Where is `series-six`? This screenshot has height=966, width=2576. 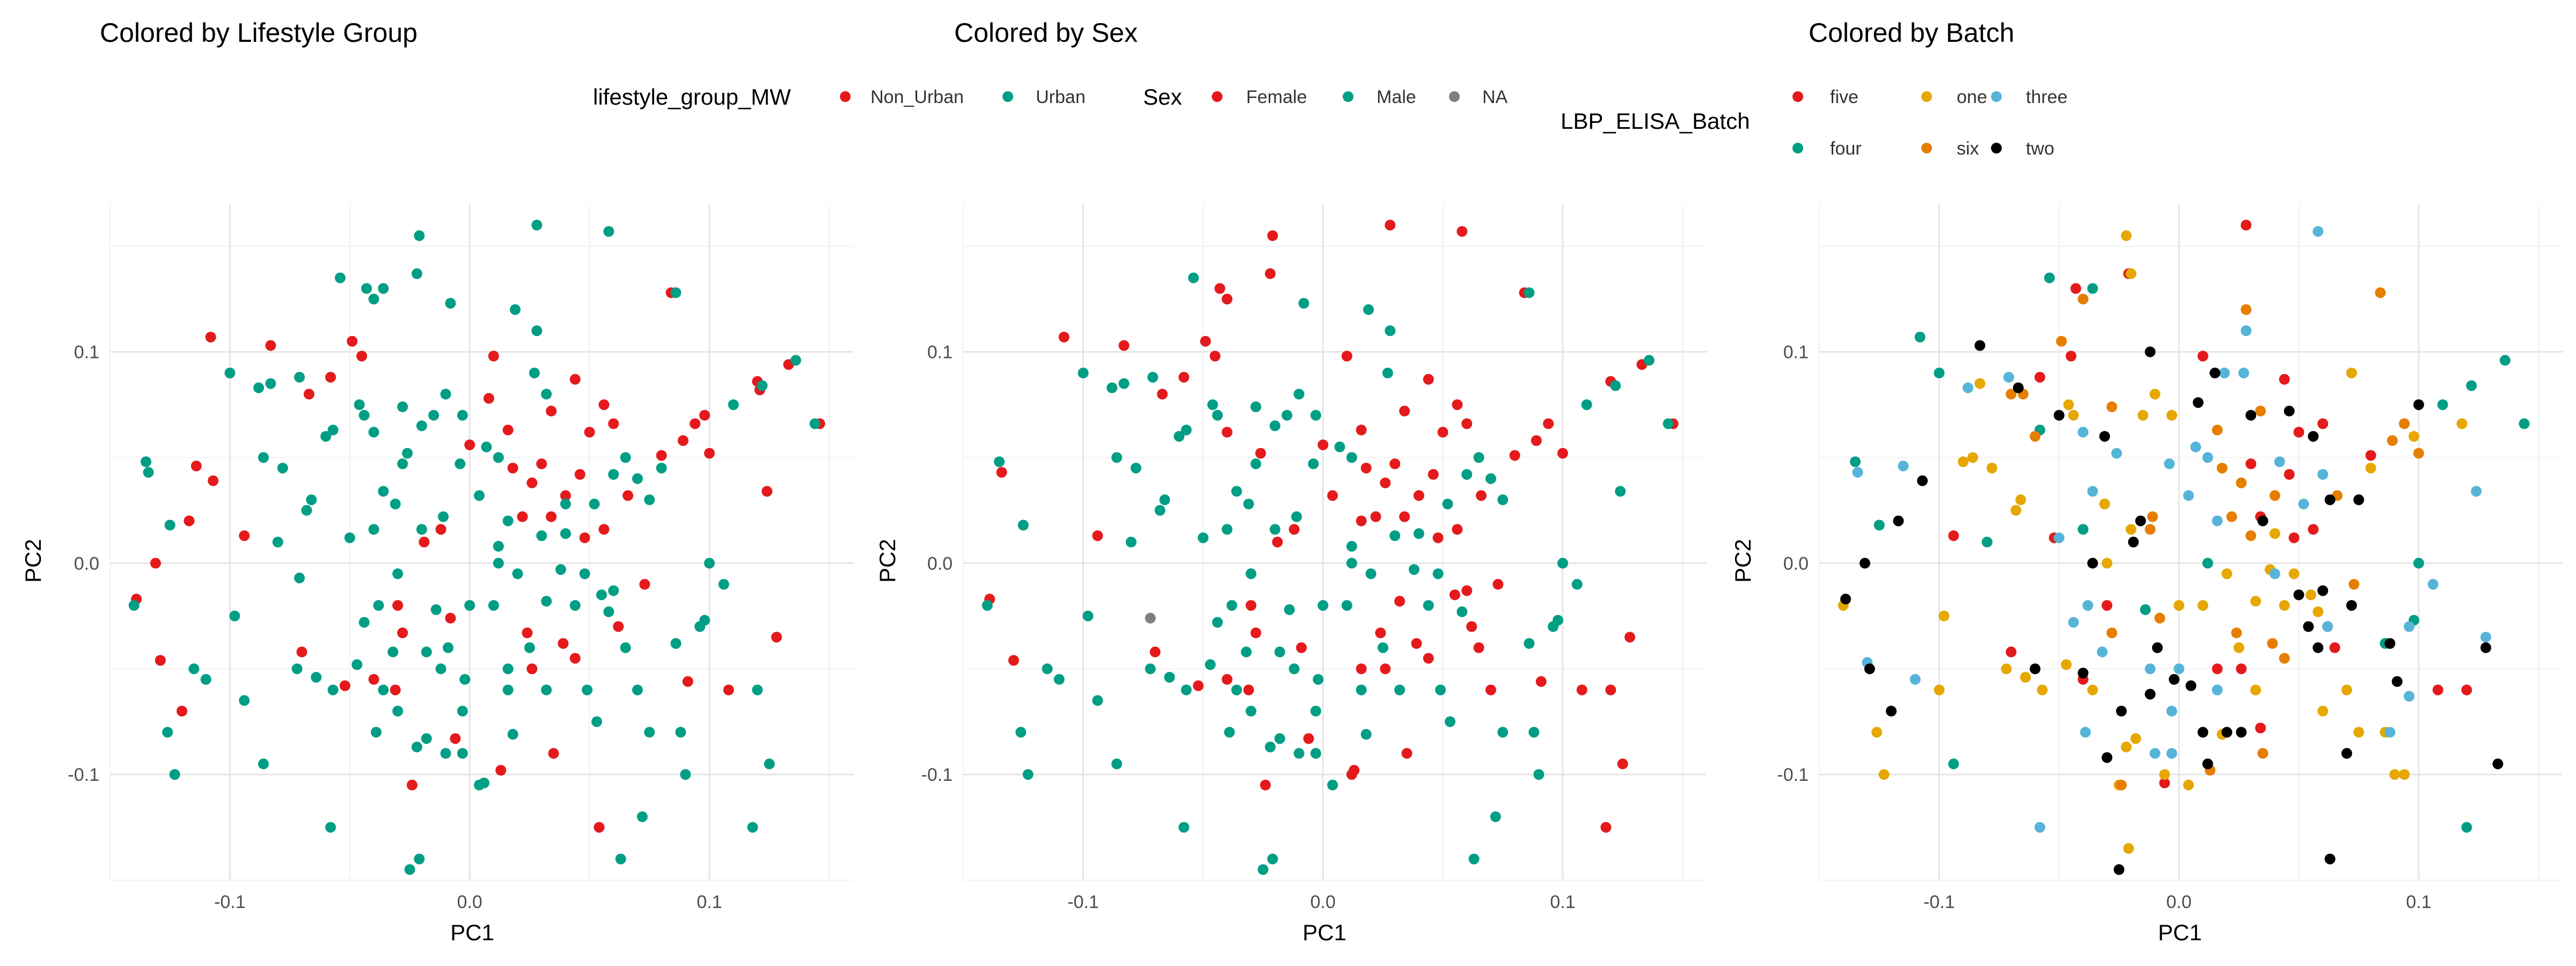 series-six is located at coordinates (2215, 539).